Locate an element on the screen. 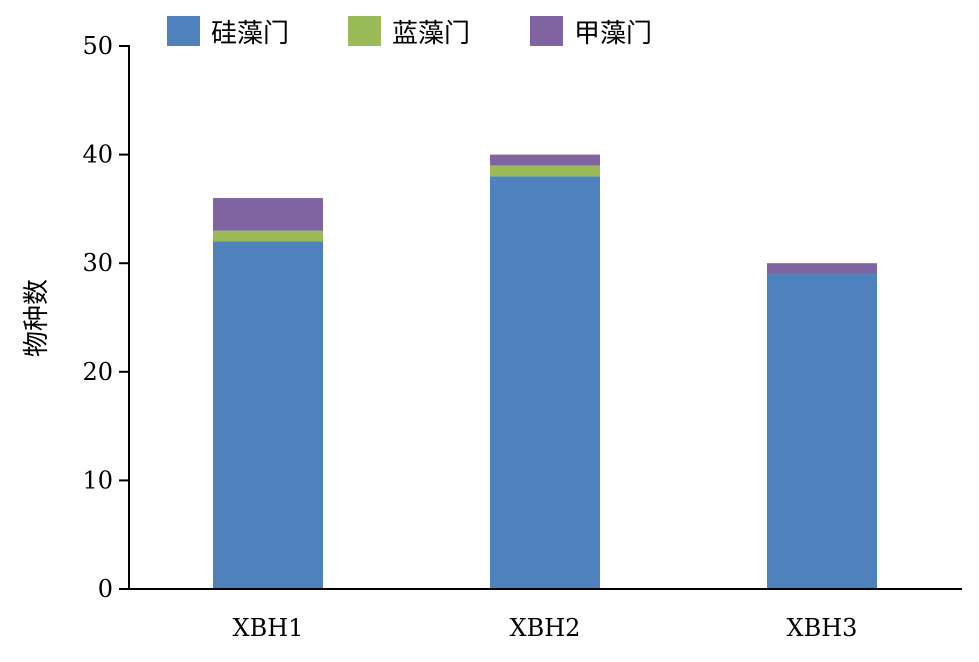 The width and height of the screenshot is (979, 662). y-tick-label-0: 0 is located at coordinates (105, 589).